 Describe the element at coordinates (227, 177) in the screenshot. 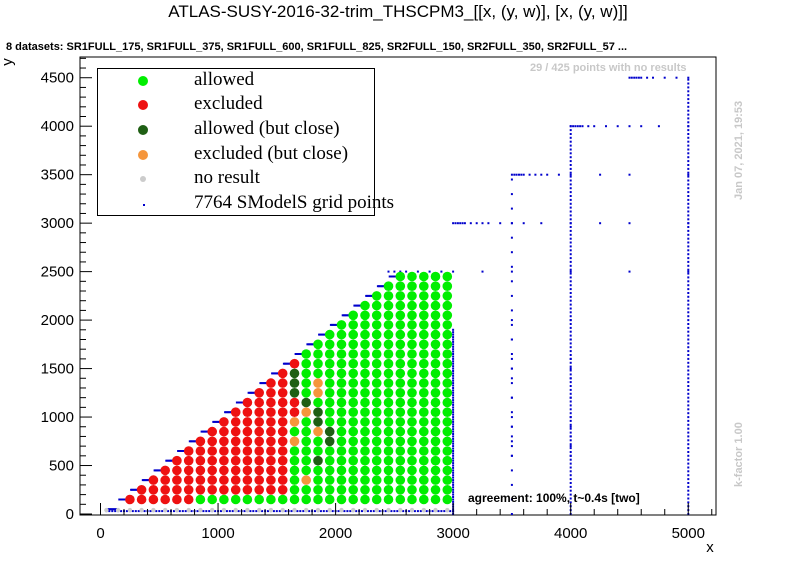

I see `legend-label: no result` at that location.